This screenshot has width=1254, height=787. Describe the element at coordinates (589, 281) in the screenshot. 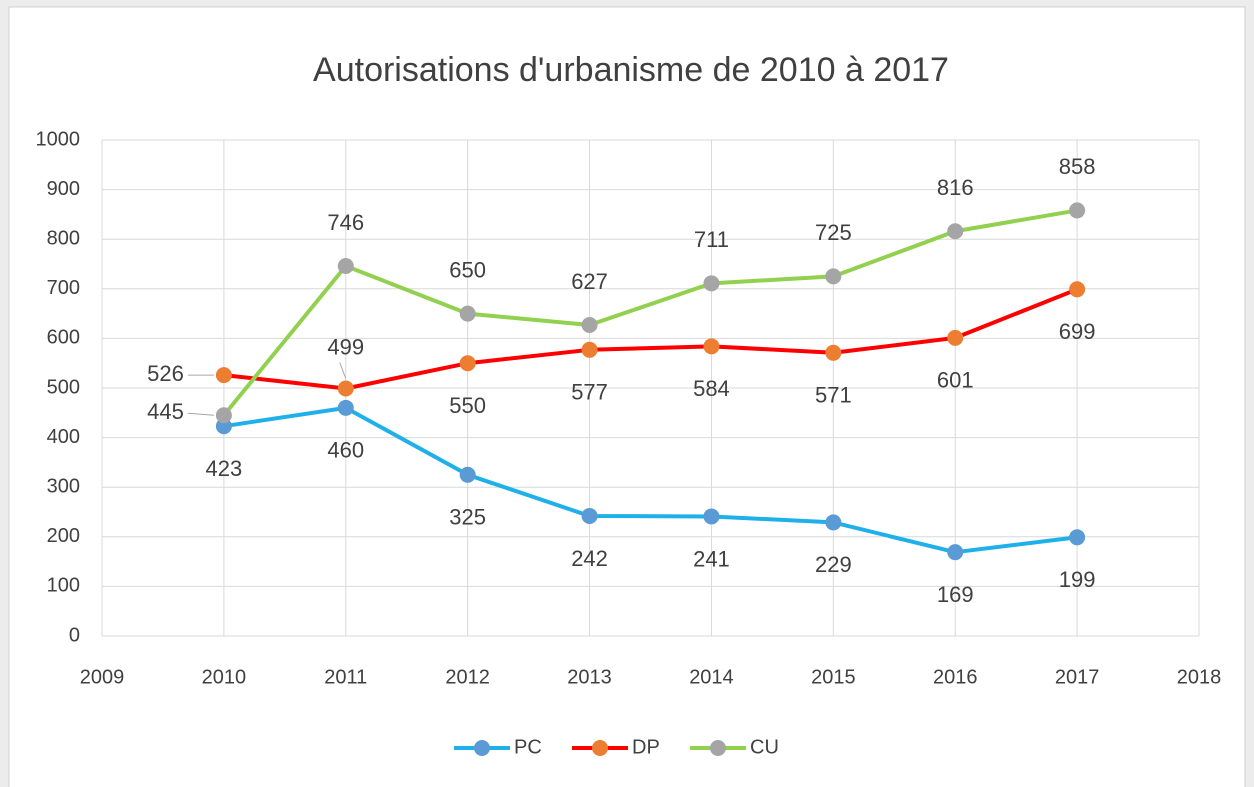

I see `data-label: 627` at that location.